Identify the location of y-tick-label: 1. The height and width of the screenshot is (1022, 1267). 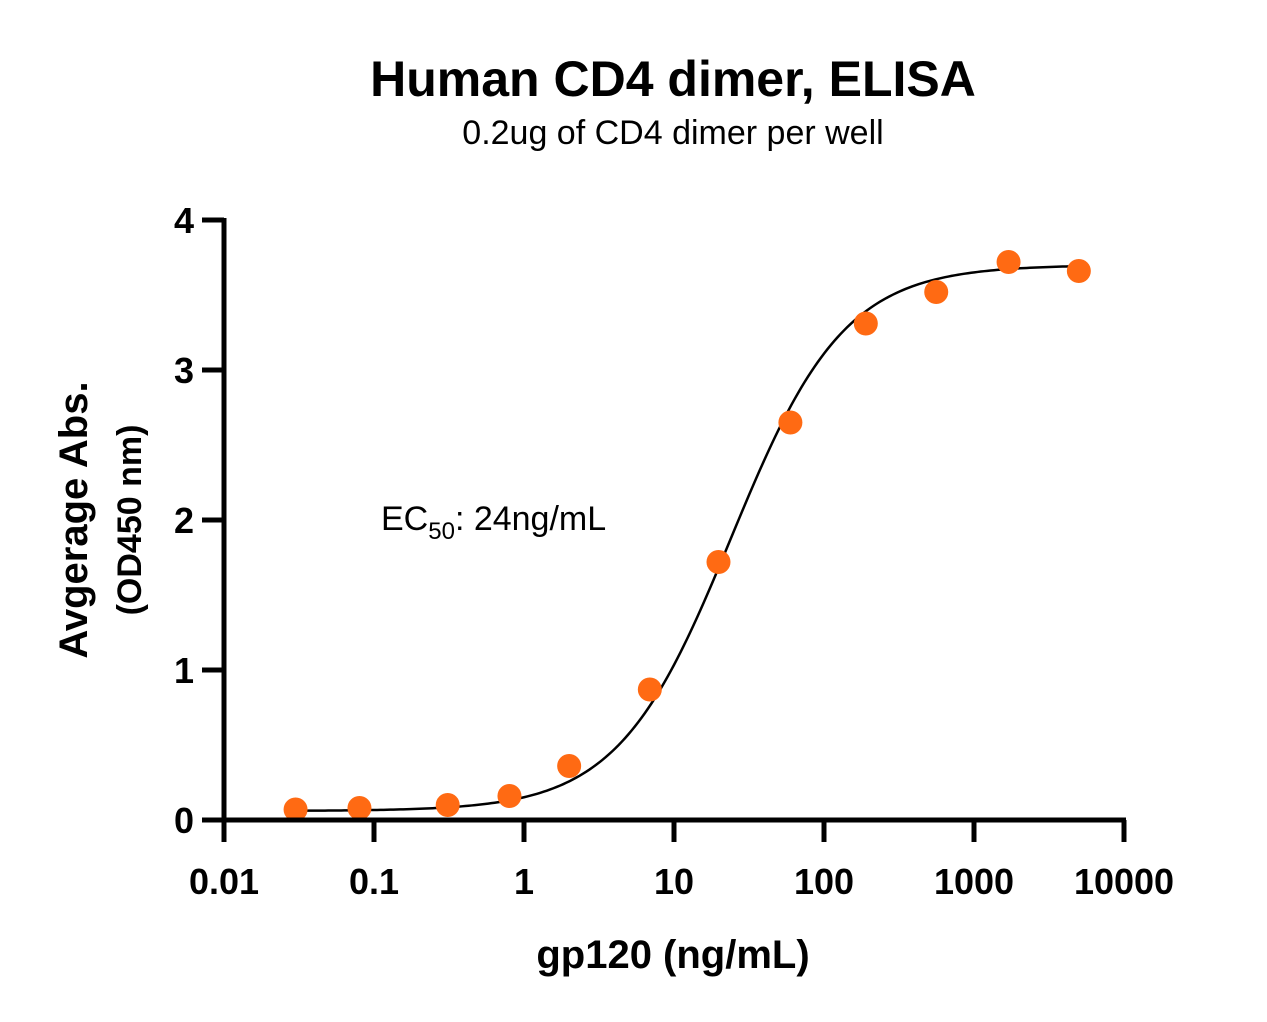
(184, 670).